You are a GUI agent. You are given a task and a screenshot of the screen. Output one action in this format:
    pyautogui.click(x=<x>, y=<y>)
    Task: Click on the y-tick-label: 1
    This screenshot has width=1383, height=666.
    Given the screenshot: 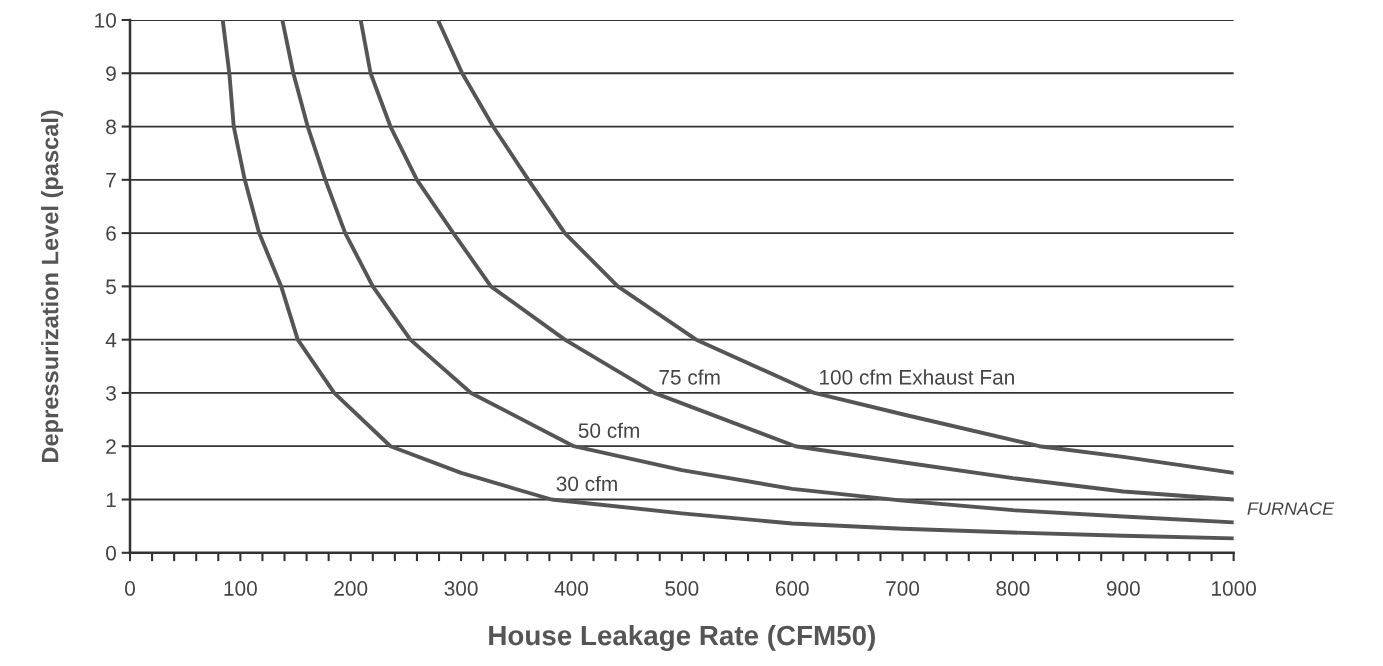 What is the action you would take?
    pyautogui.click(x=111, y=500)
    